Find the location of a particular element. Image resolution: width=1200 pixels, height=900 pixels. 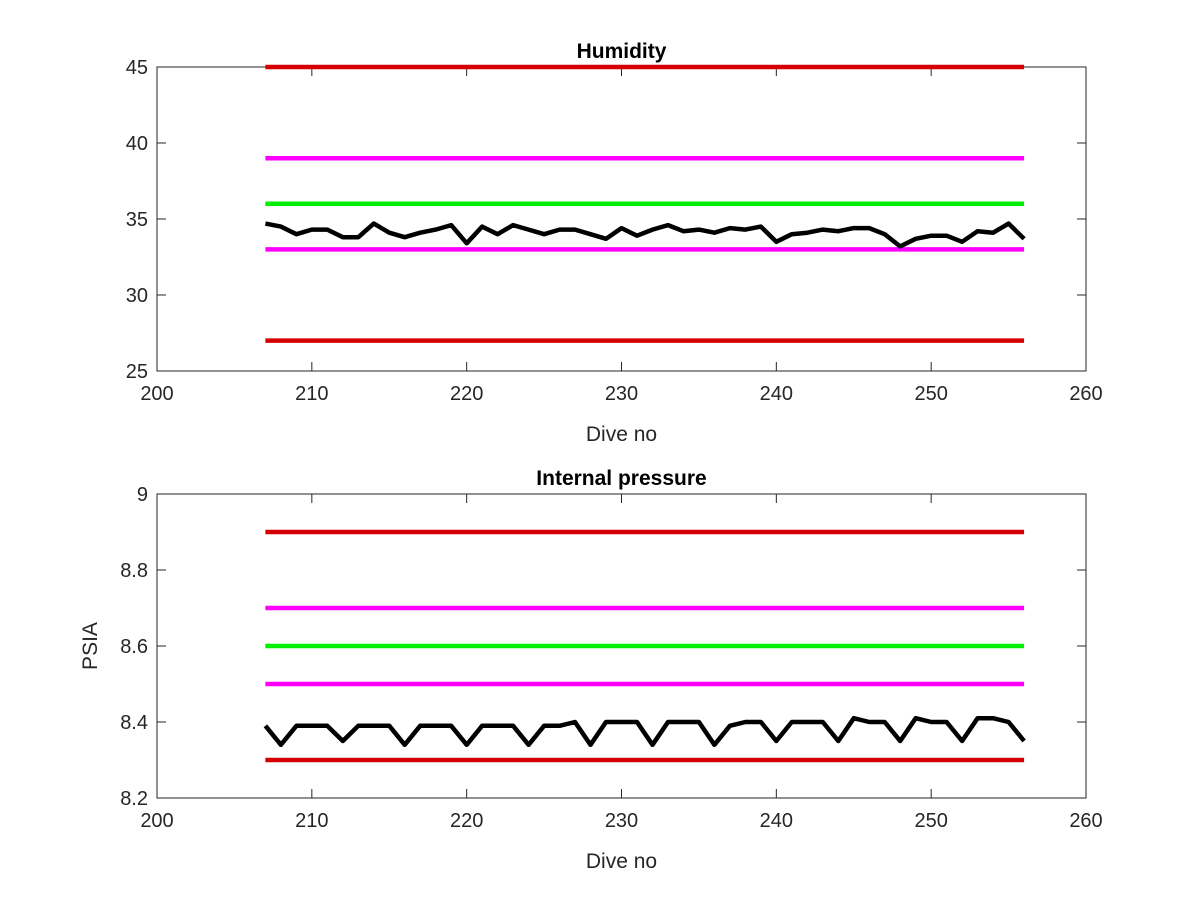

y-tick-label: 8.6 is located at coordinates (134, 647).